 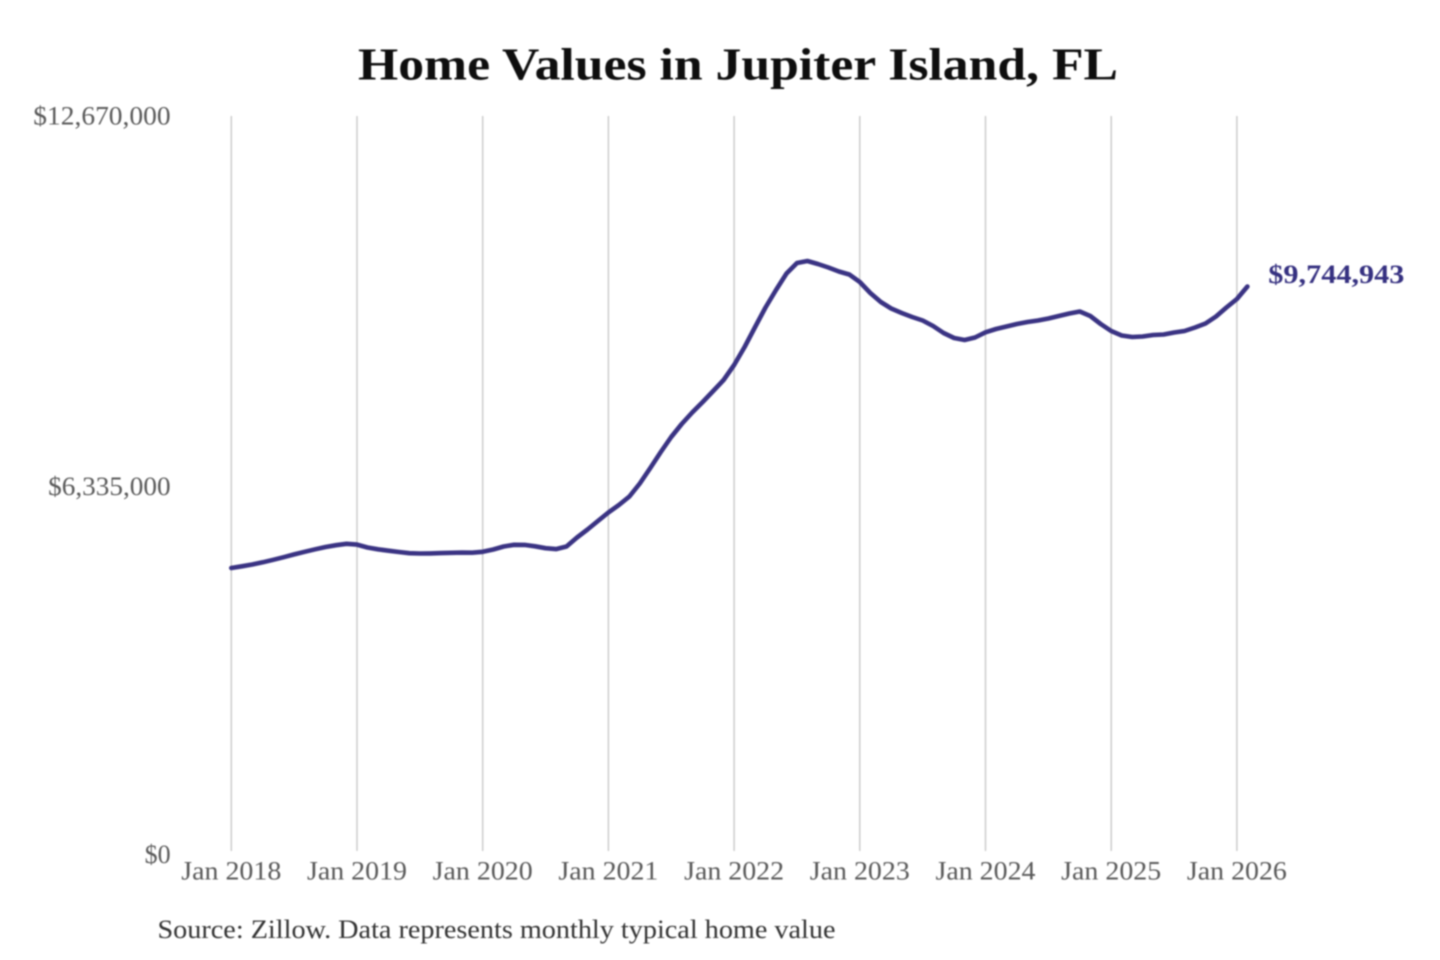 I want to click on svg-text: Jan 2026, so click(x=1237, y=870).